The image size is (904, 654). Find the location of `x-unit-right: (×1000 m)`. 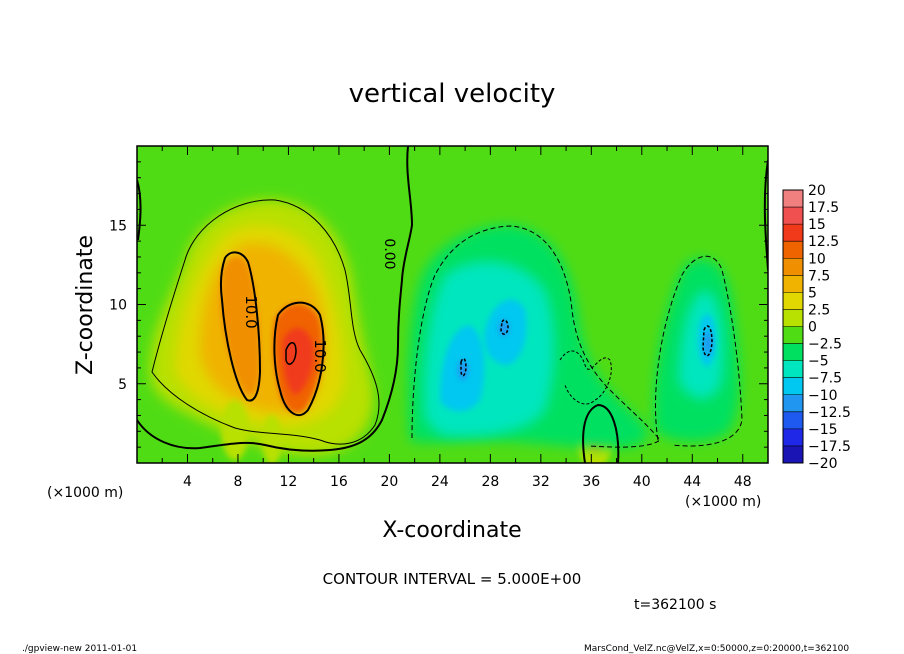

x-unit-right: (×1000 m) is located at coordinates (723, 502).